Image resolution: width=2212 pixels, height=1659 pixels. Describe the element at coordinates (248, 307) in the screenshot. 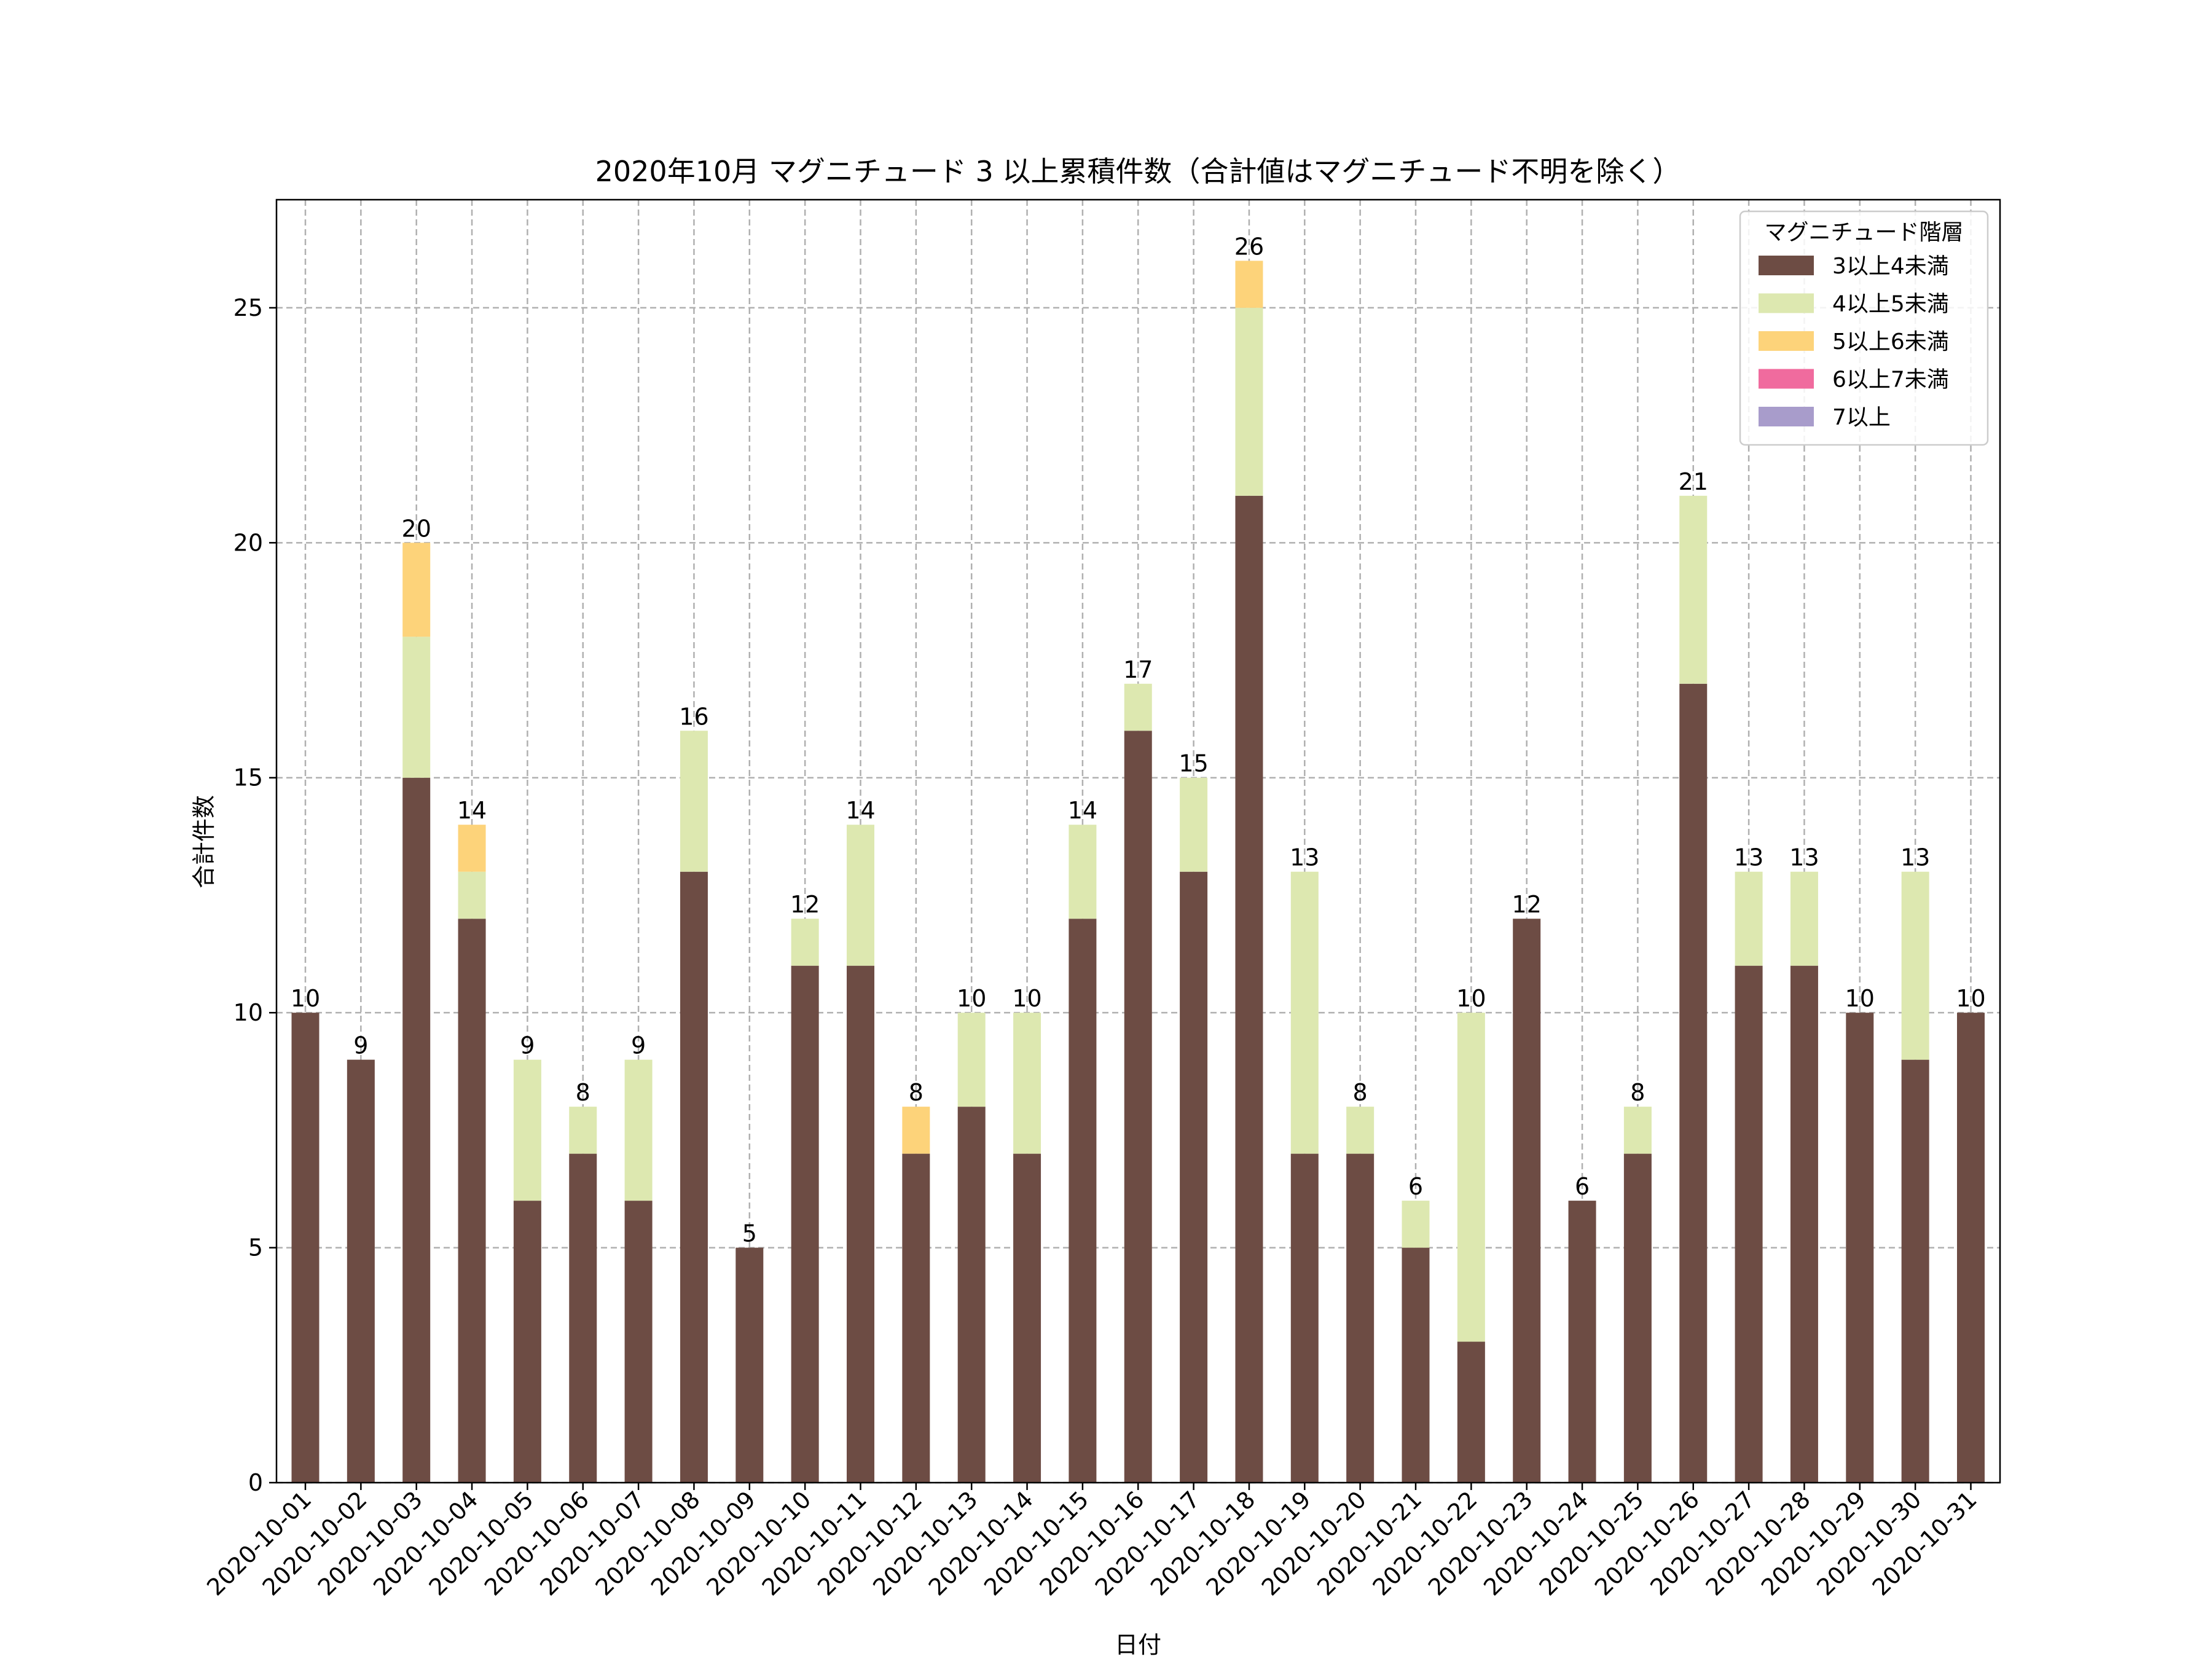

I see `y-tick-label: 25` at that location.